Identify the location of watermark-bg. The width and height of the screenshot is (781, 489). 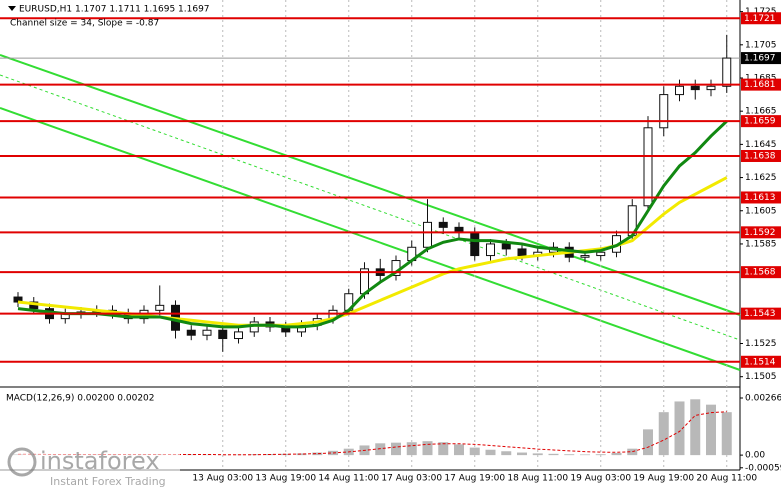
(90, 465).